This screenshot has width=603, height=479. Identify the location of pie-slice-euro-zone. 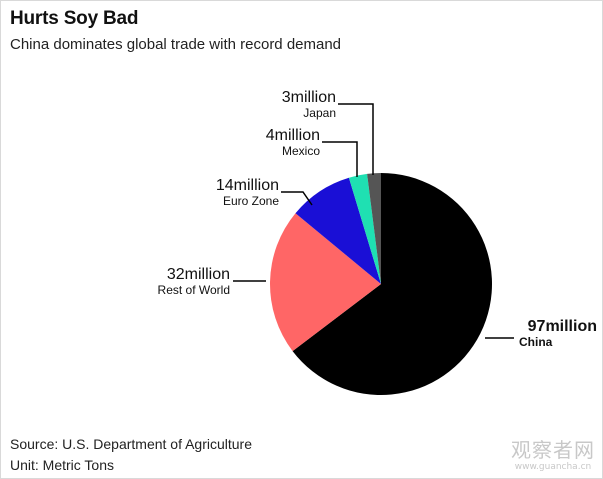
(338, 230).